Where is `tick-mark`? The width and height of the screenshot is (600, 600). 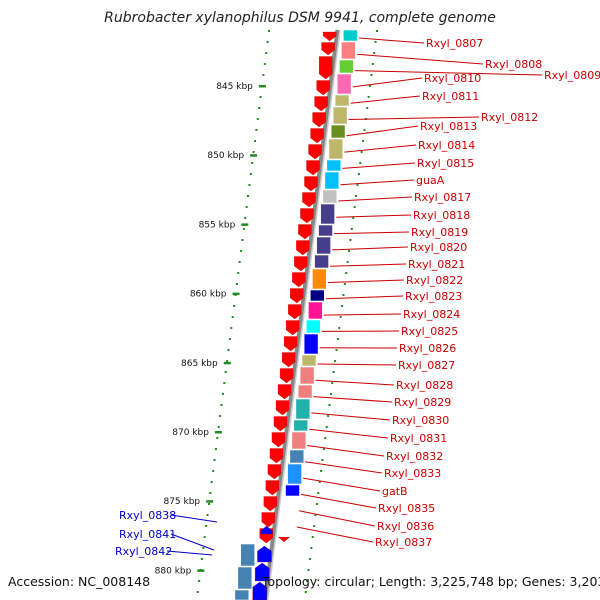 tick-mark is located at coordinates (254, 155).